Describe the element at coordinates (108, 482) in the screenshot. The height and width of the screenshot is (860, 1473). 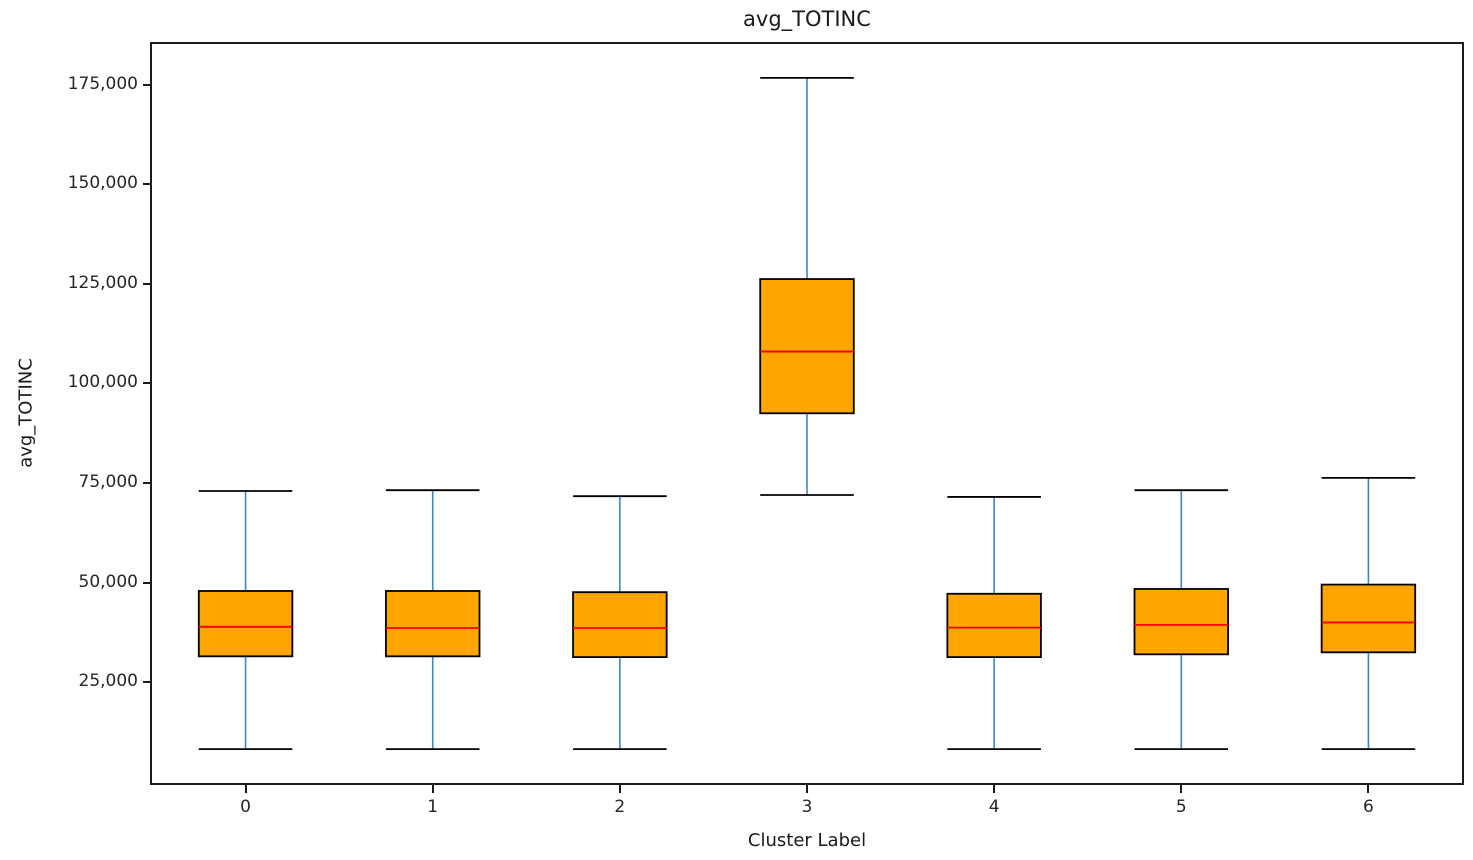
I see `y-tick-label: 75,000` at that location.